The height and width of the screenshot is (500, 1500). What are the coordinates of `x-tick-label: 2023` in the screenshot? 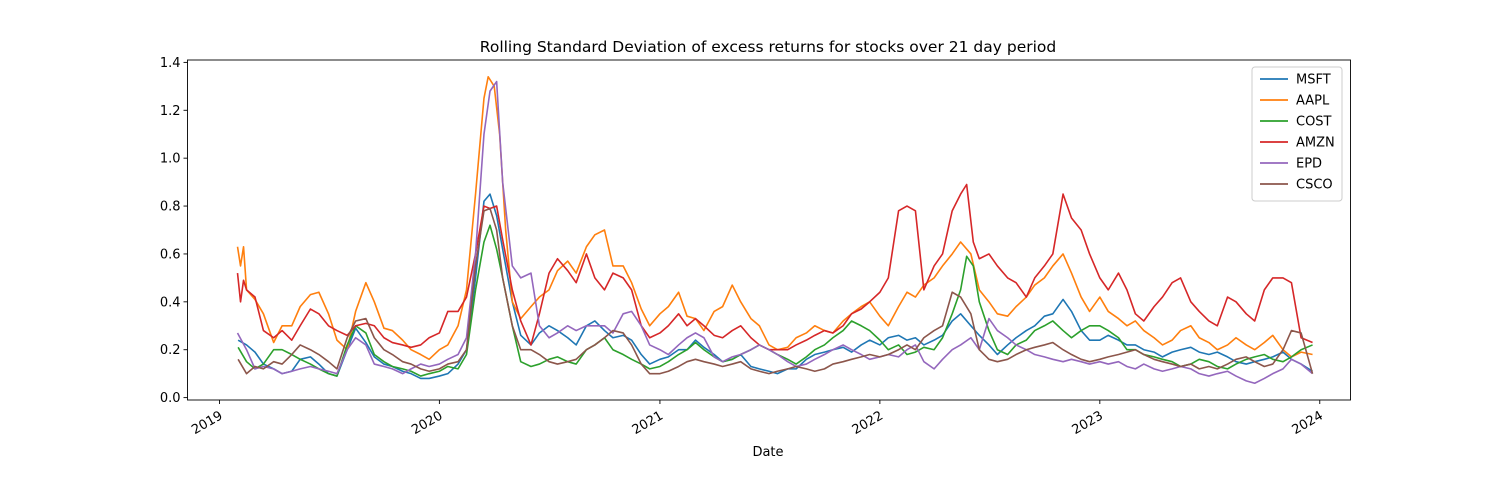 It's located at (1088, 423).